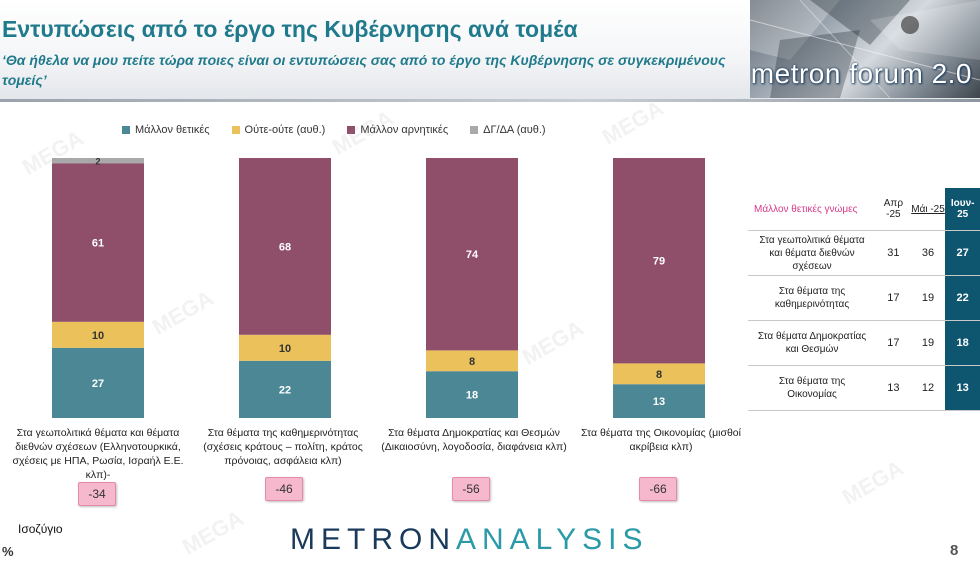 This screenshot has height=565, width=980. Describe the element at coordinates (490, 100) in the screenshot. I see `header-divider` at that location.